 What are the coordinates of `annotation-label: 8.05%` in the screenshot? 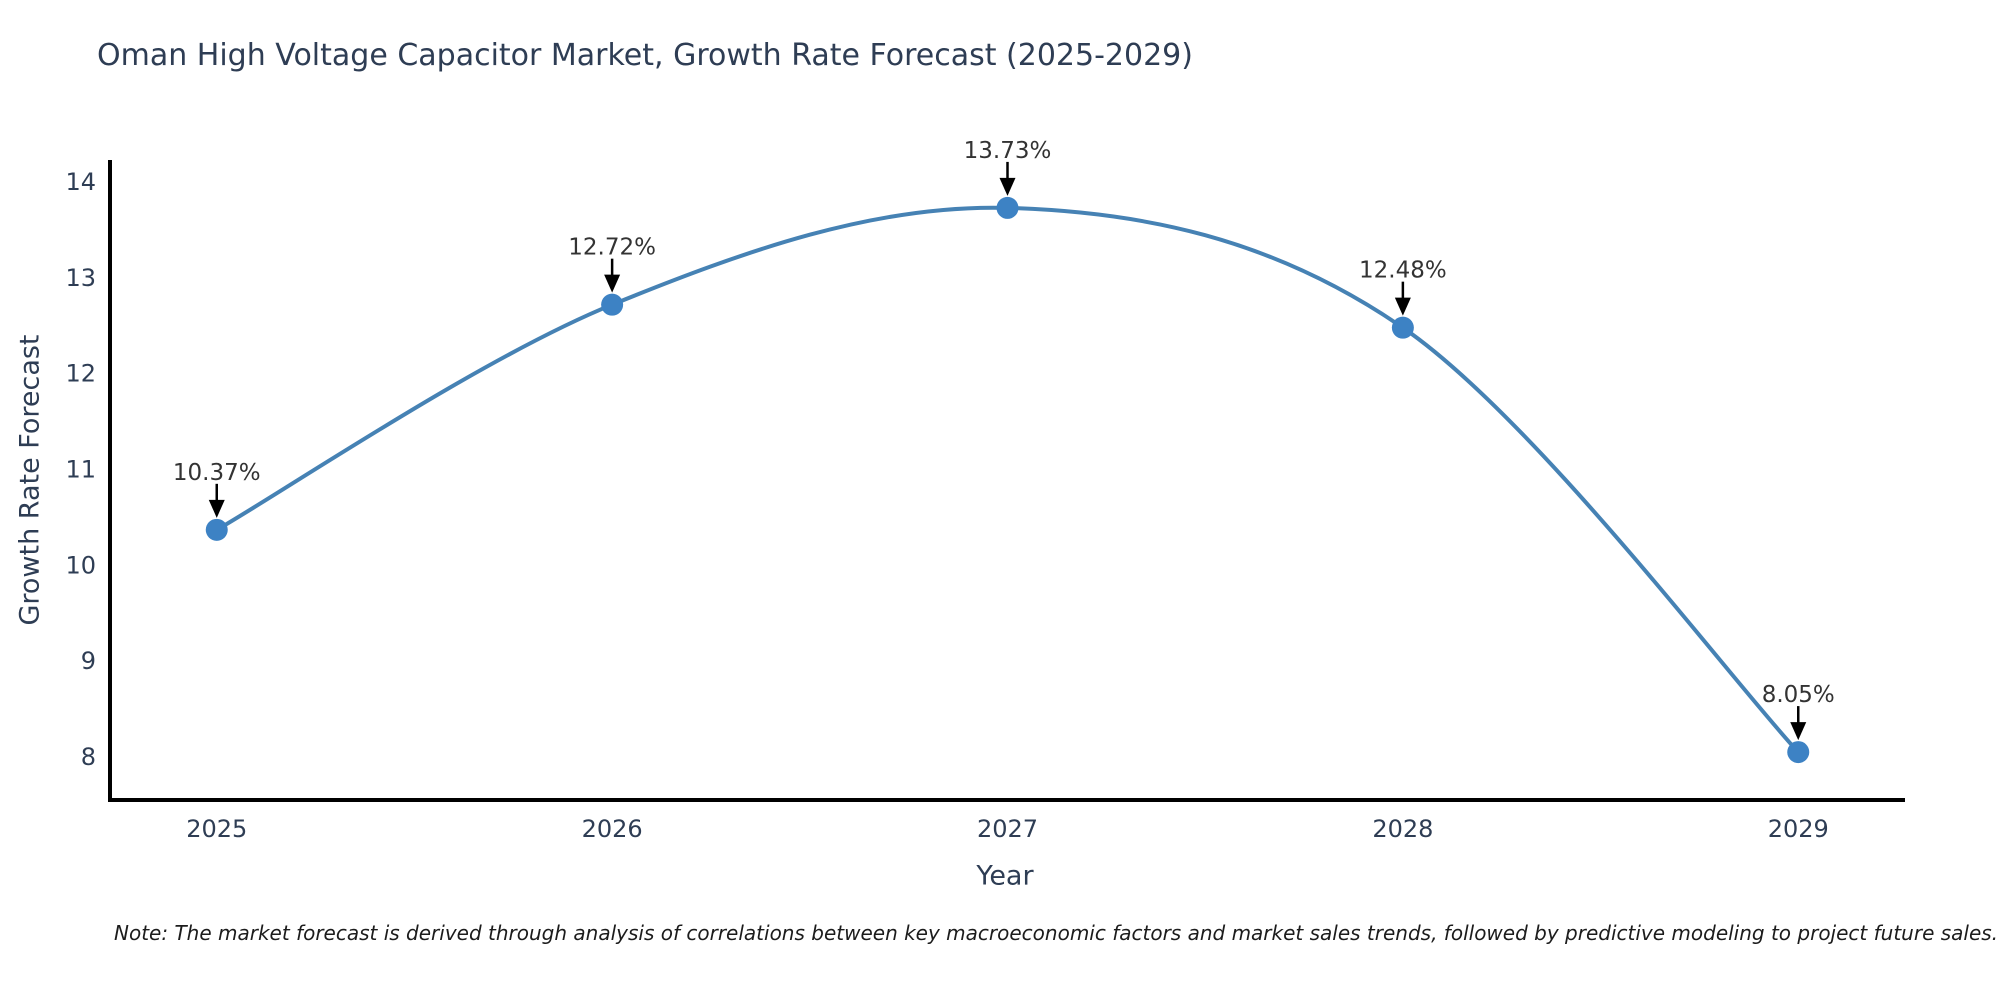 It's located at (1798, 695).